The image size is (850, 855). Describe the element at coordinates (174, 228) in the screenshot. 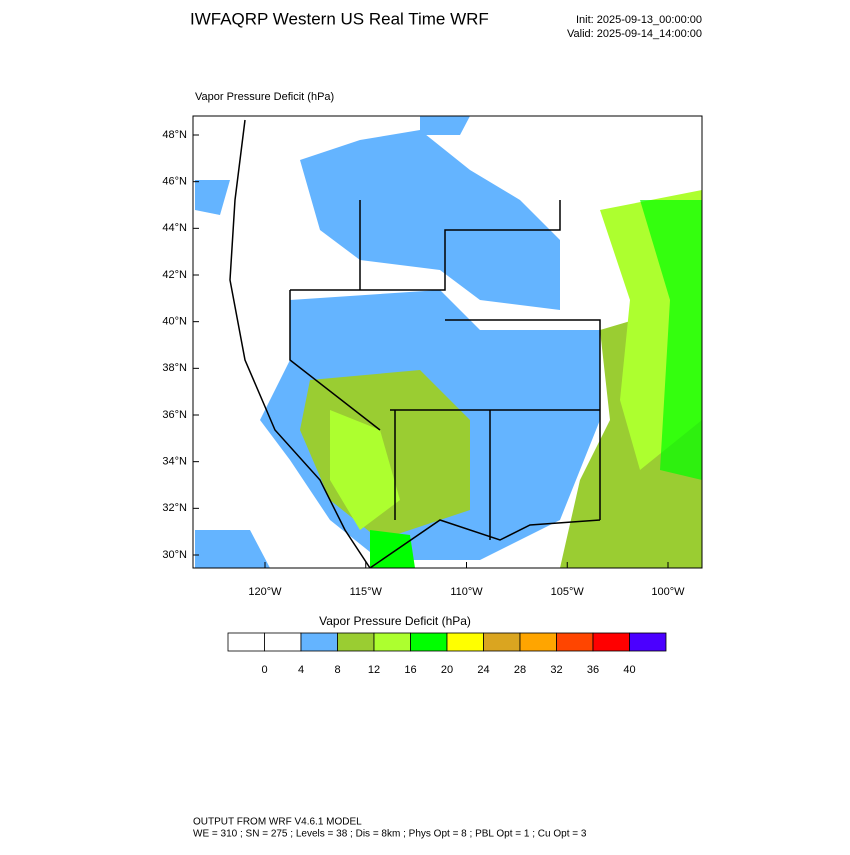

I see `lat-label: 44°N` at that location.